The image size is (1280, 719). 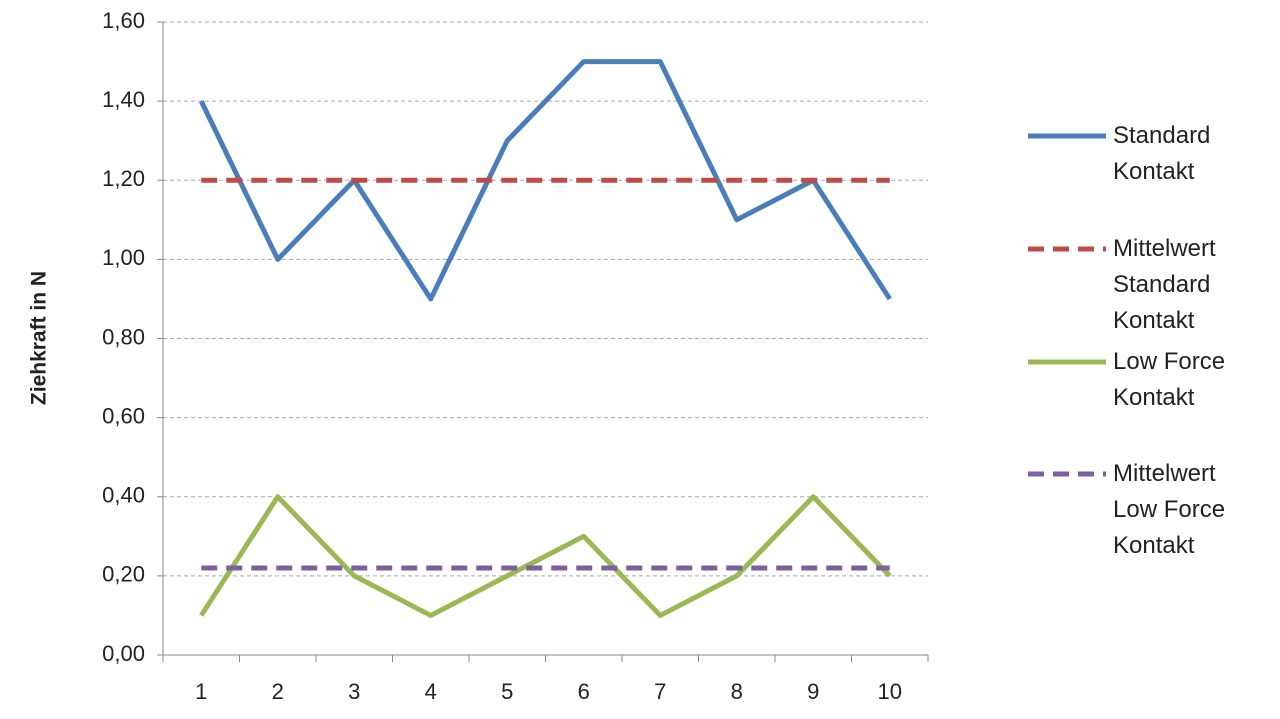 What do you see at coordinates (431, 691) in the screenshot?
I see `x-tick-label: 4` at bounding box center [431, 691].